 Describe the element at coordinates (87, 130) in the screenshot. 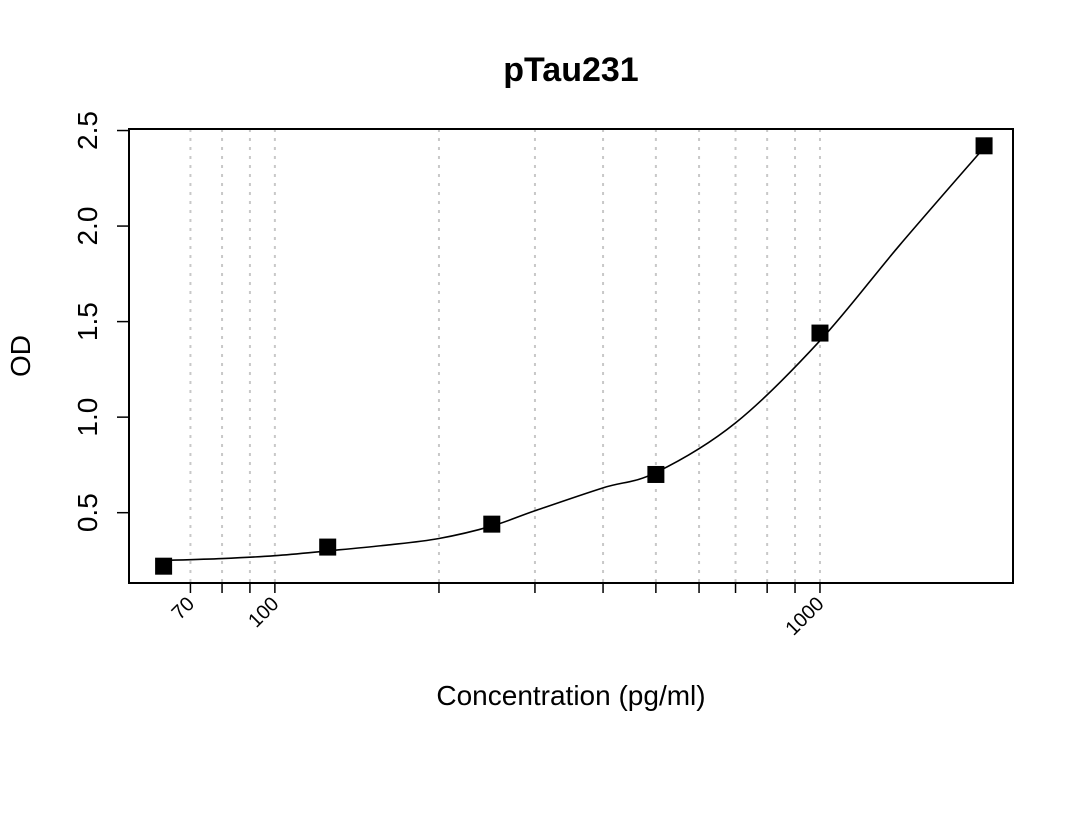

I see `y-tick-label: 2.5` at that location.